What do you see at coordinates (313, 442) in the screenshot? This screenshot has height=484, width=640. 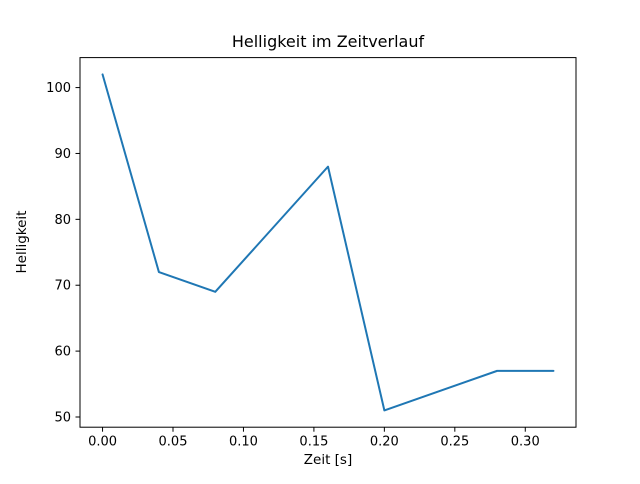 I see `x-tick-label: 0.15` at bounding box center [313, 442].